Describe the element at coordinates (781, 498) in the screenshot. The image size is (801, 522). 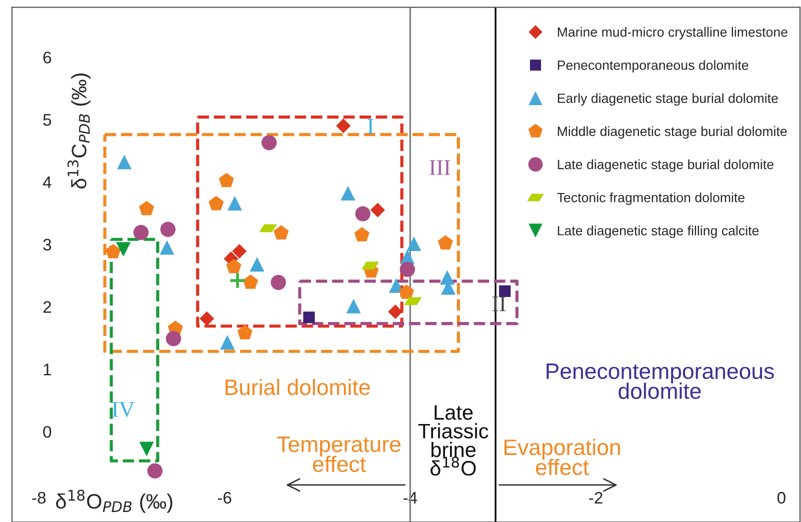
I see `x-tick-label: 0` at that location.